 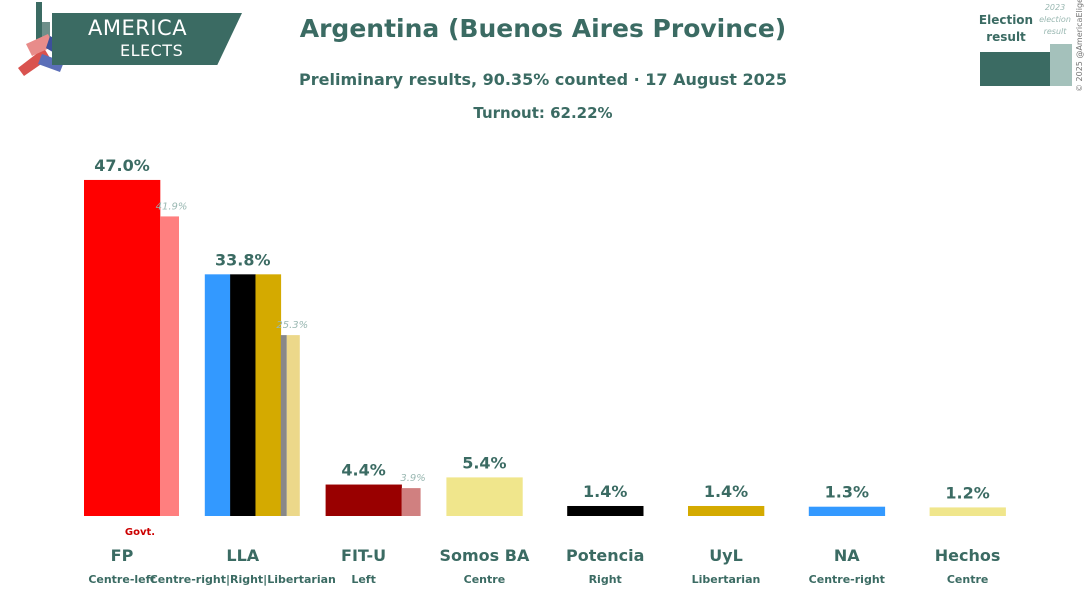 I want to click on category-ideology-hechos: Centre, so click(x=968, y=579).